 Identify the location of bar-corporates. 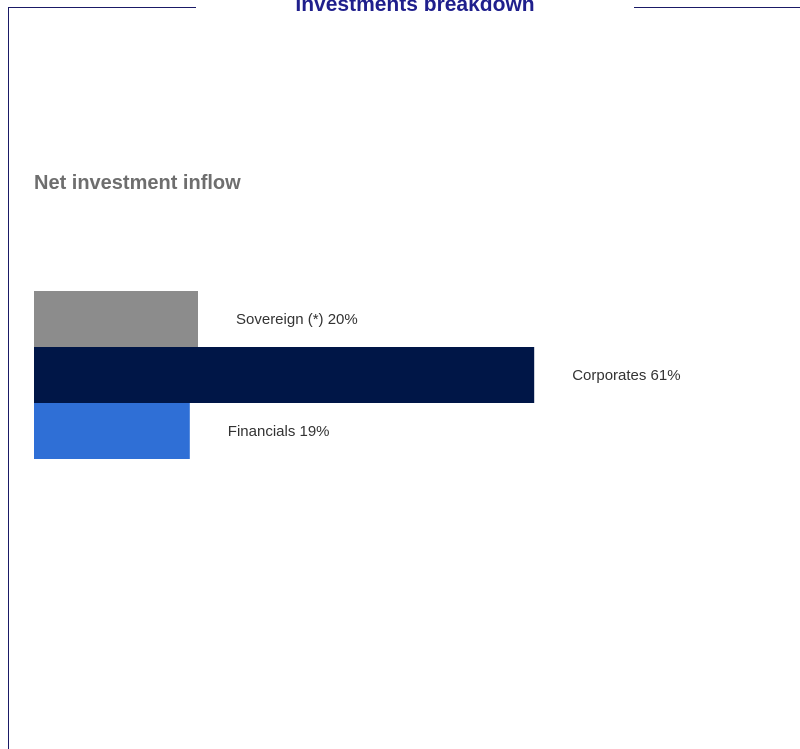
(284, 375).